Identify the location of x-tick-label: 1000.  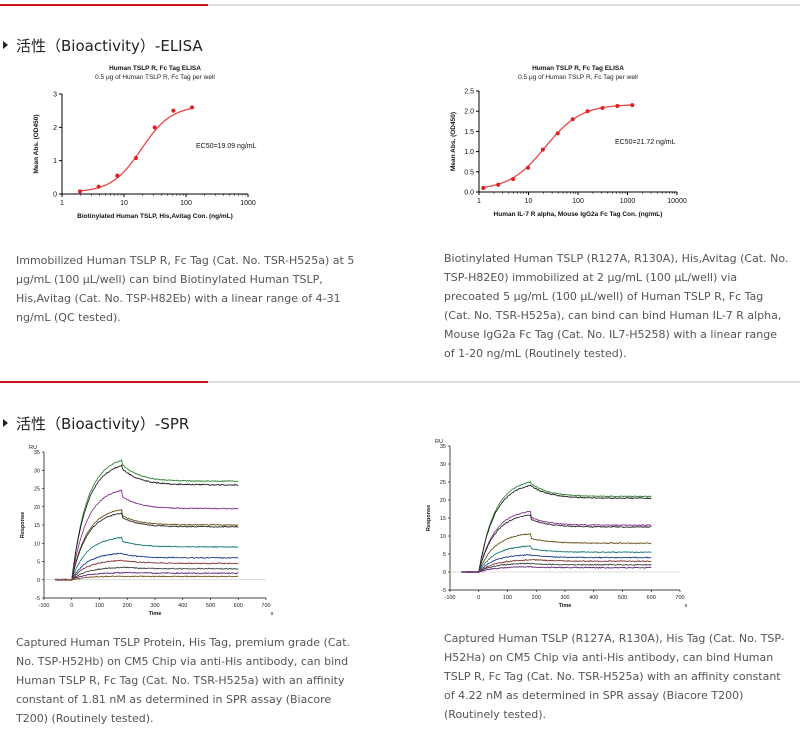
(248, 203).